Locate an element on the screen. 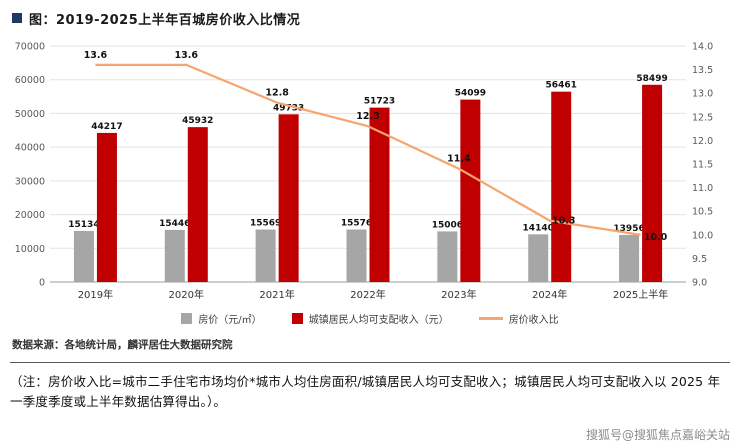 The image size is (740, 448). svg-text: 10.3 is located at coordinates (563, 221).